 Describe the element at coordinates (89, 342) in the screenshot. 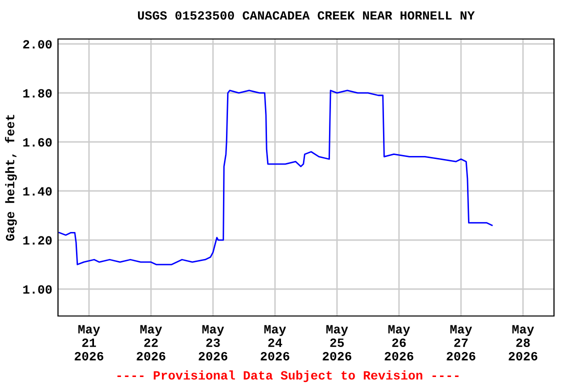

I see `x-tick-label: May 21 2026` at that location.